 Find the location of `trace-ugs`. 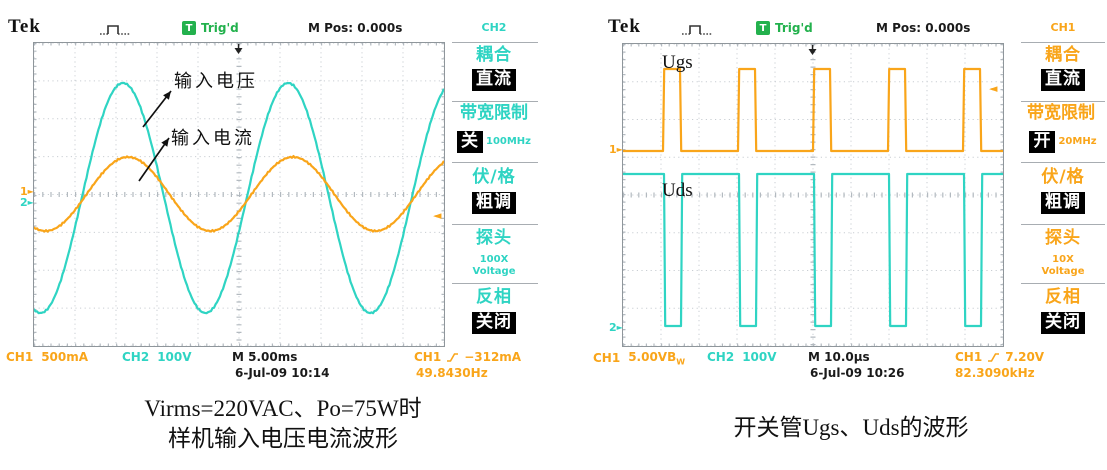

trace-ugs is located at coordinates (813, 110).